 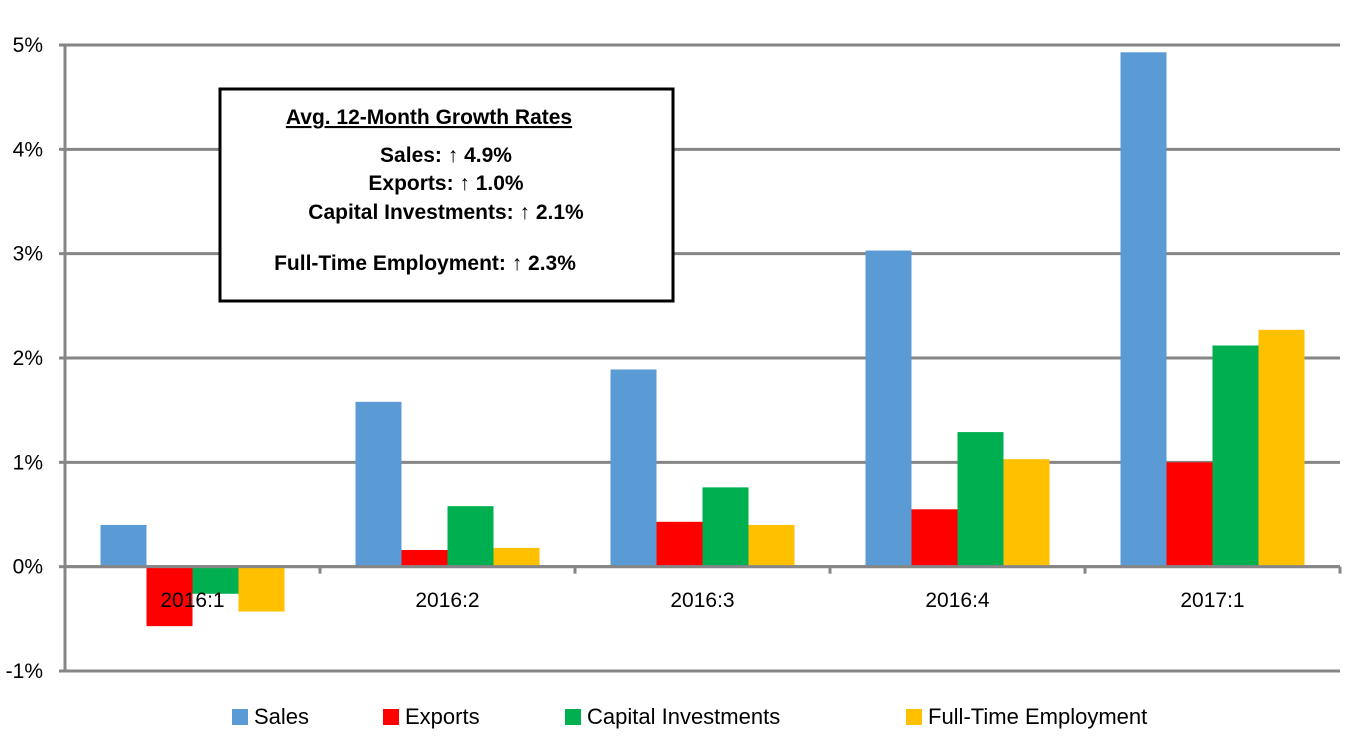 What do you see at coordinates (28, 567) in the screenshot?
I see `y-tick-label: 0%` at bounding box center [28, 567].